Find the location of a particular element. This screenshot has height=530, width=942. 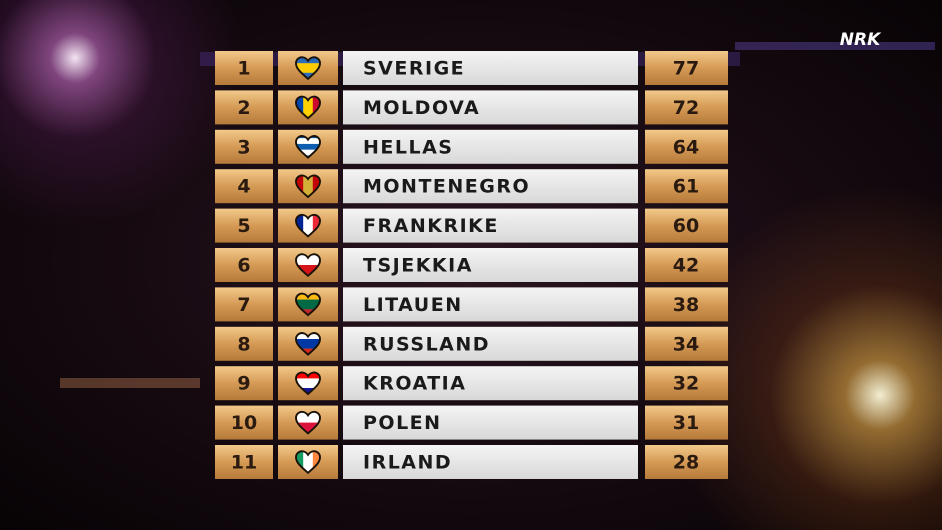

row: 8 RUSSLAND 34 is located at coordinates (471, 343).